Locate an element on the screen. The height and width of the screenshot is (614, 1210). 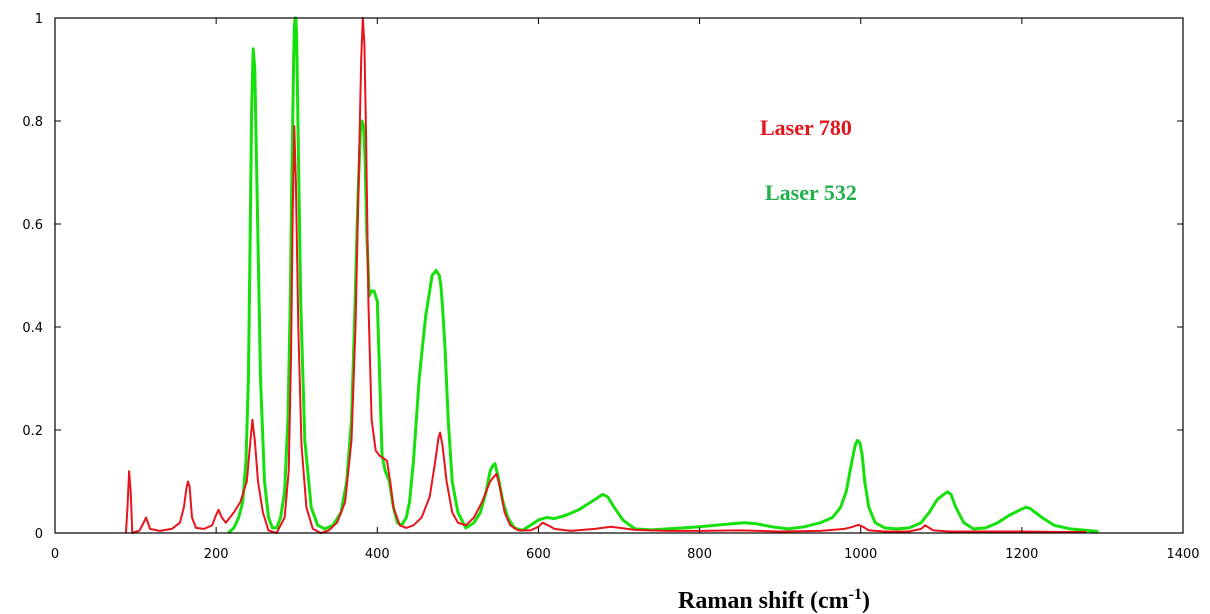
y-tick-label-3: 0.6 is located at coordinates (32, 225).